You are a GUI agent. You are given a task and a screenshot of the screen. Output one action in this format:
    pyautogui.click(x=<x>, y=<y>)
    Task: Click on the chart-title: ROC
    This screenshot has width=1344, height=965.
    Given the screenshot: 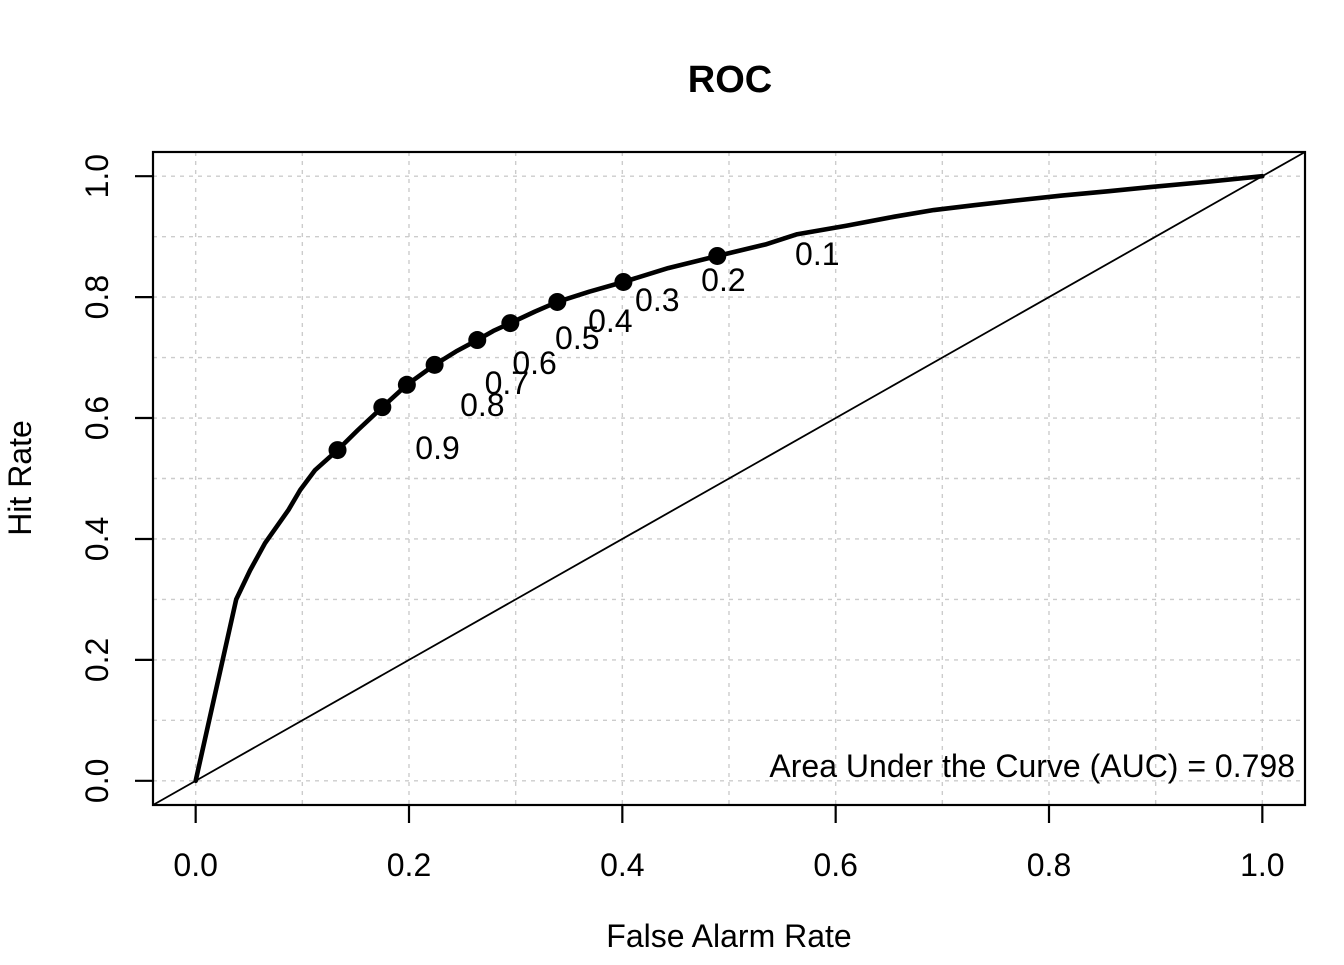 What is the action you would take?
    pyautogui.click(x=730, y=80)
    